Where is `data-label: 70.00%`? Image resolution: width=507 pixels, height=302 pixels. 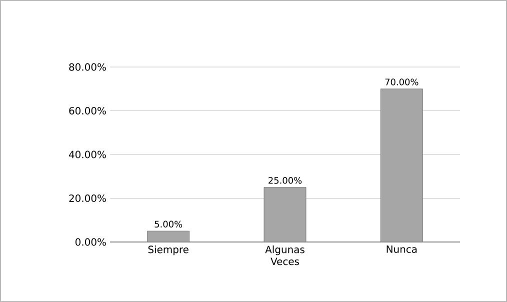
data-label: 70.00% is located at coordinates (401, 82).